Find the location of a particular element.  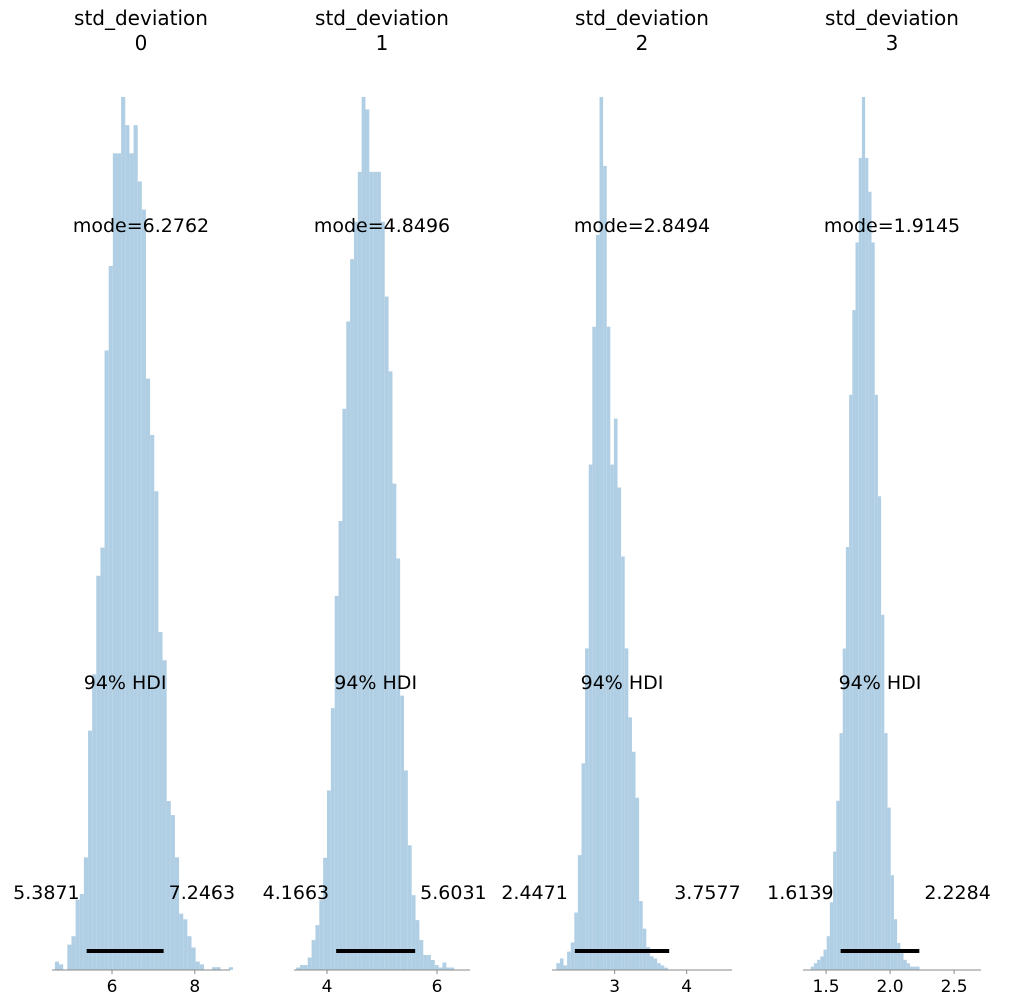

x-tick-label: 6 is located at coordinates (112, 987).